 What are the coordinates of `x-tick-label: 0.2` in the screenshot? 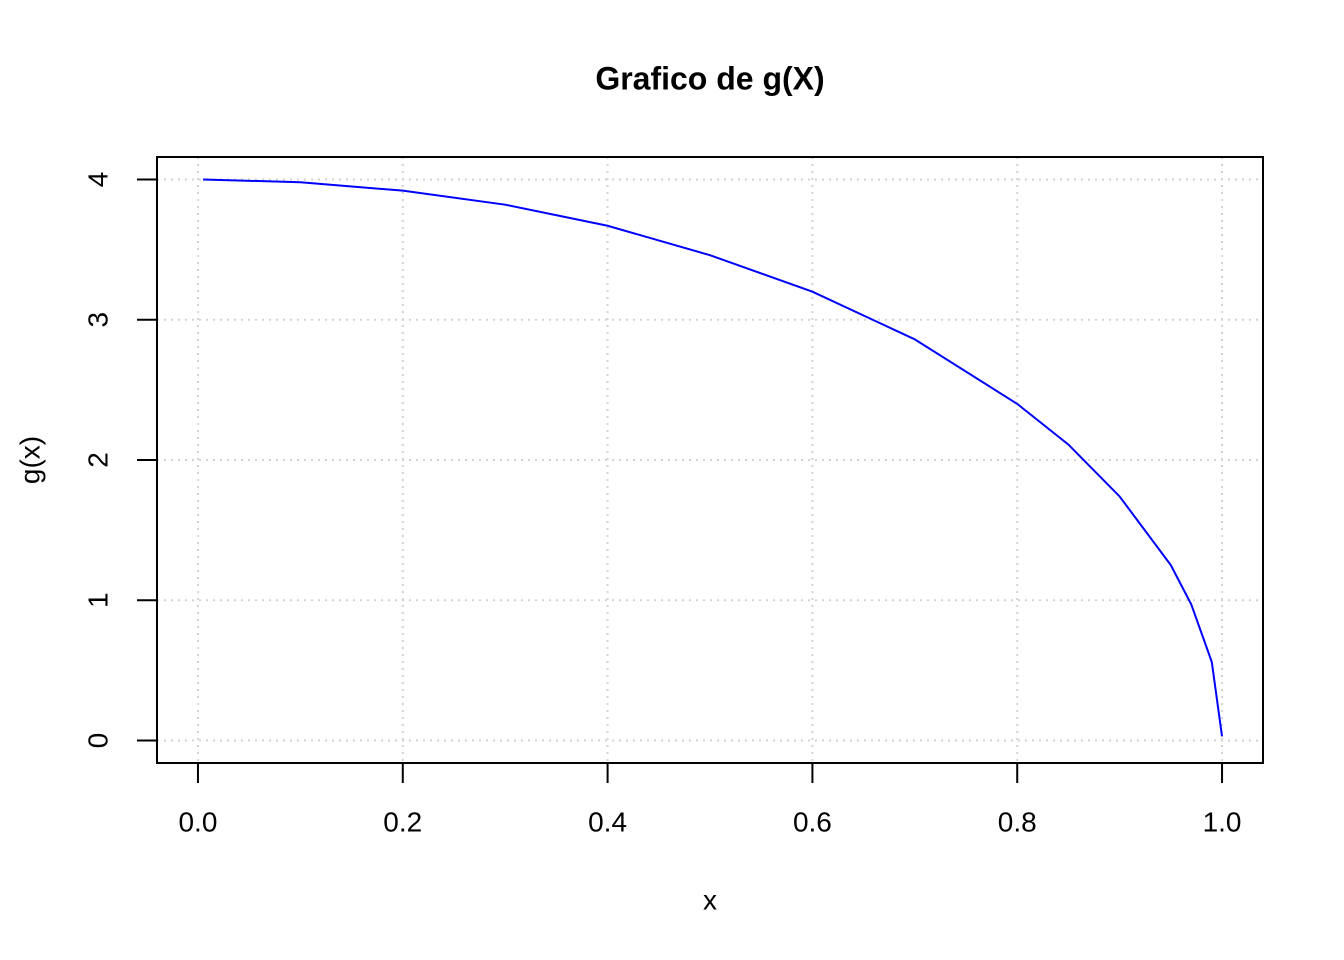 It's located at (402, 821).